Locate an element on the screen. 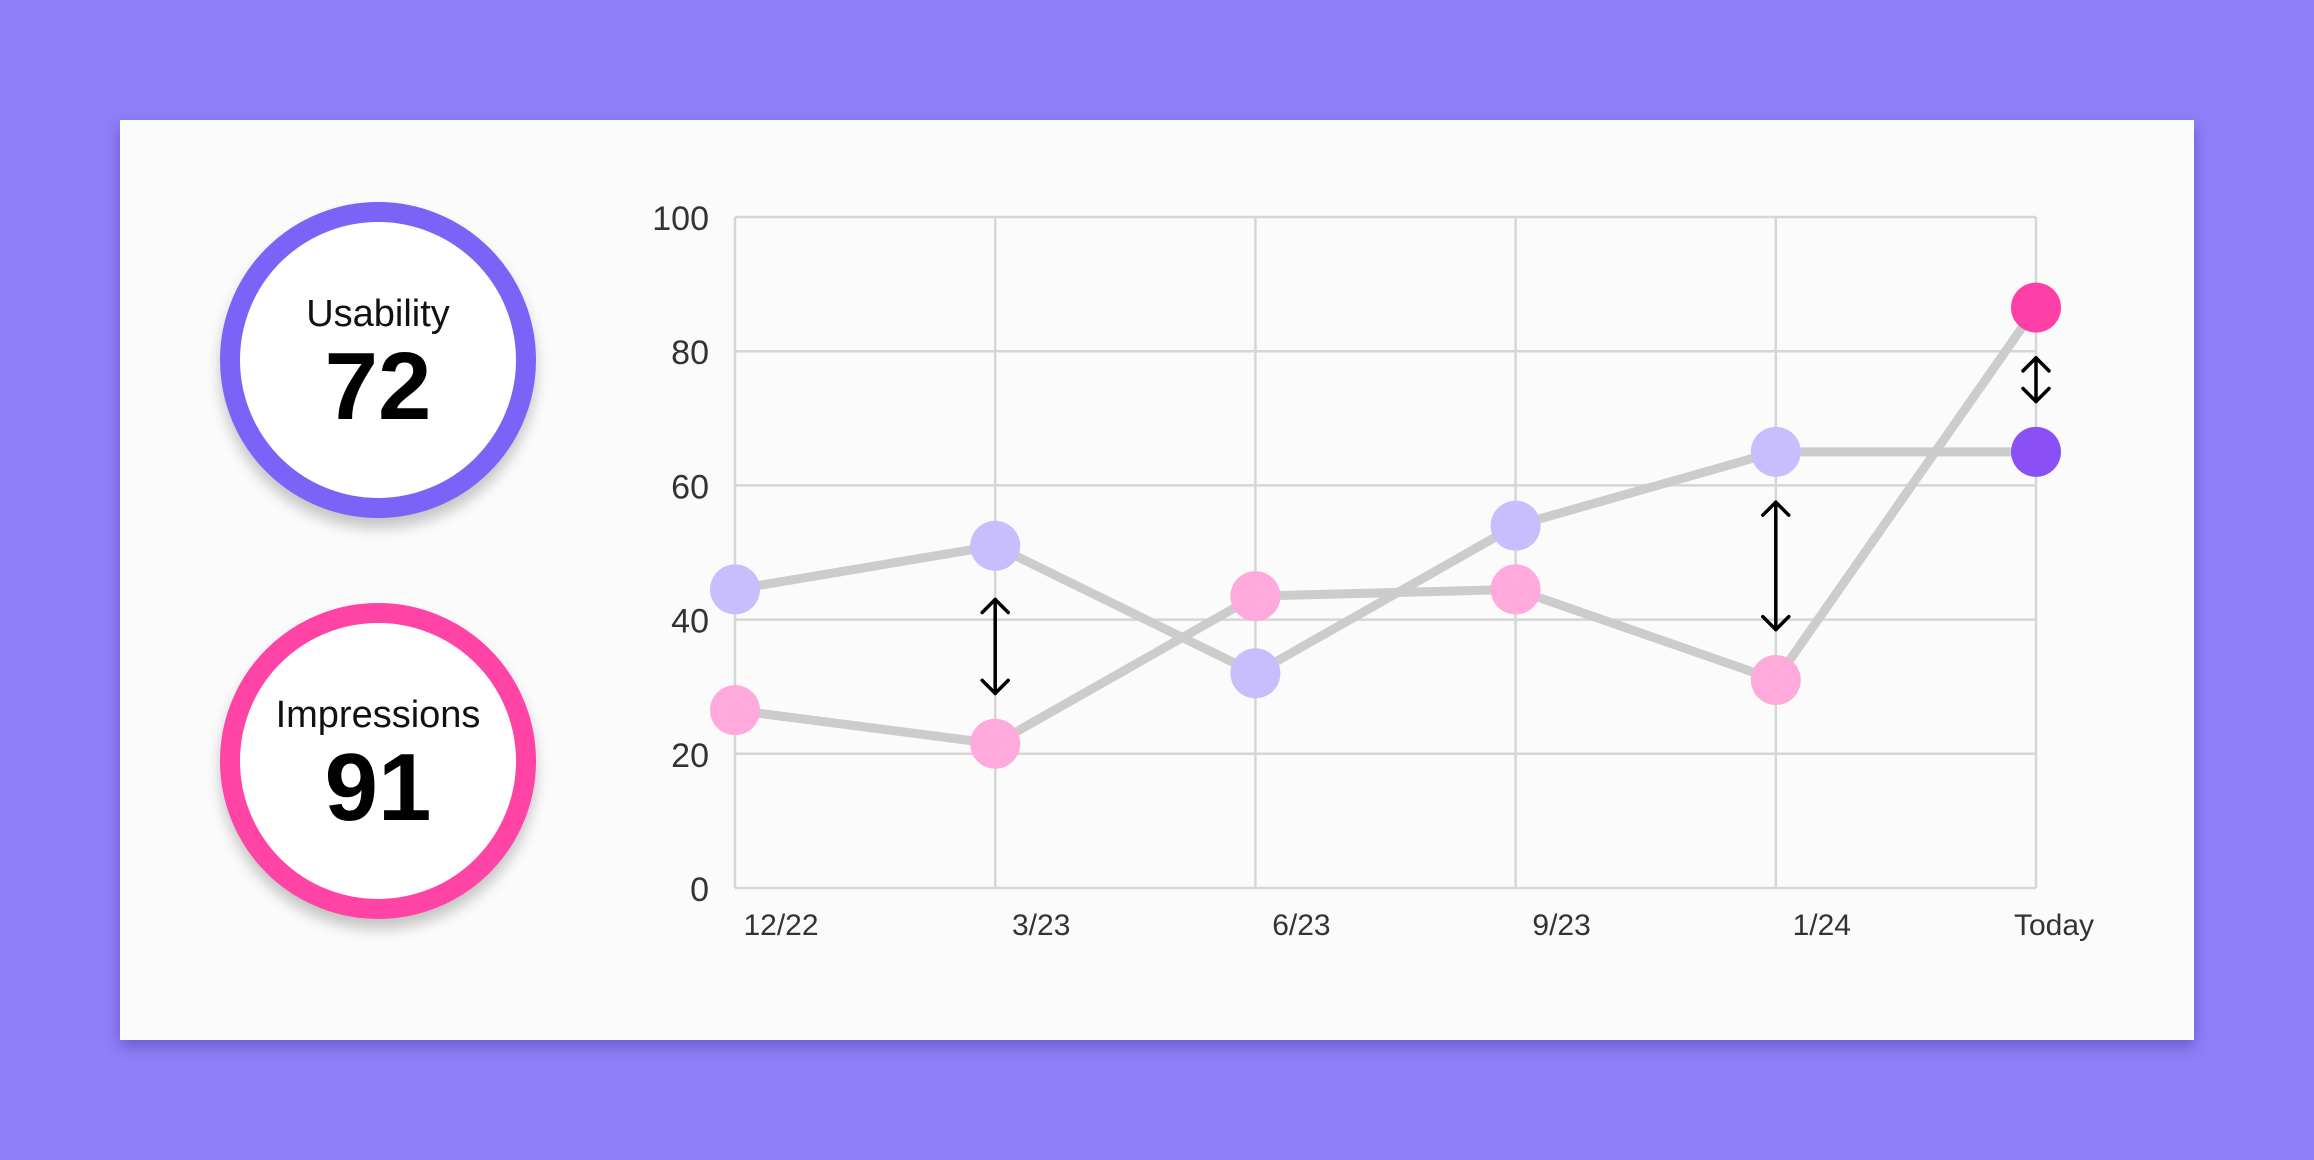 Image resolution: width=2314 pixels, height=1160 pixels. y-tick-label: 100 is located at coordinates (680, 219).